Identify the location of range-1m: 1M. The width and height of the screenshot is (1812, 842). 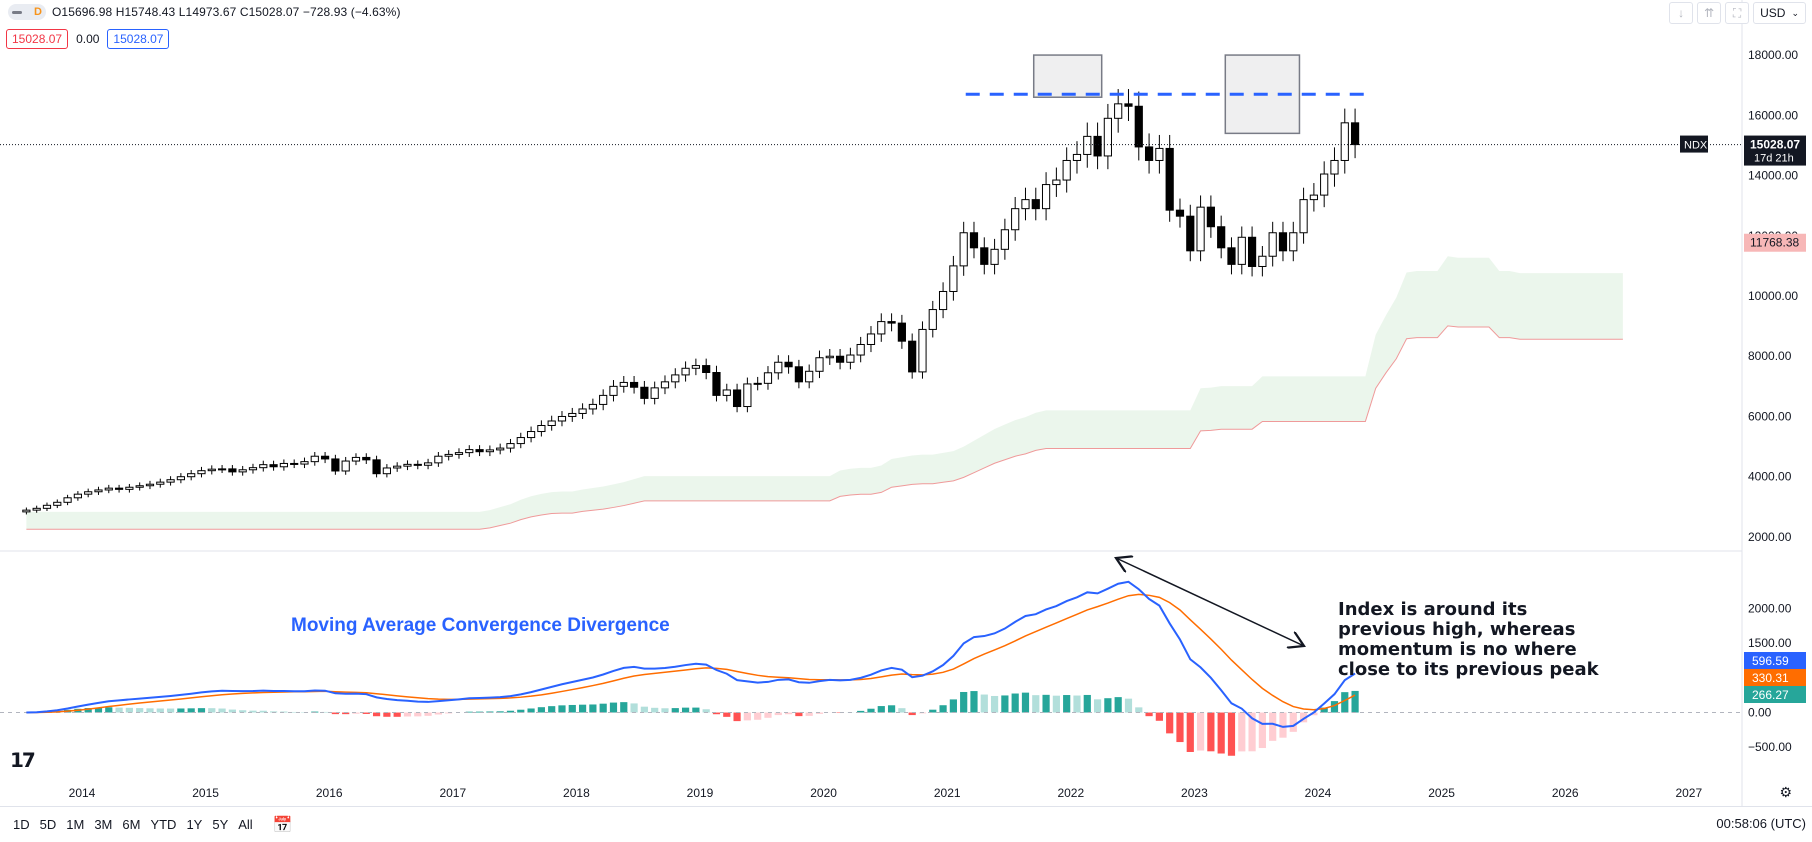
(75, 824).